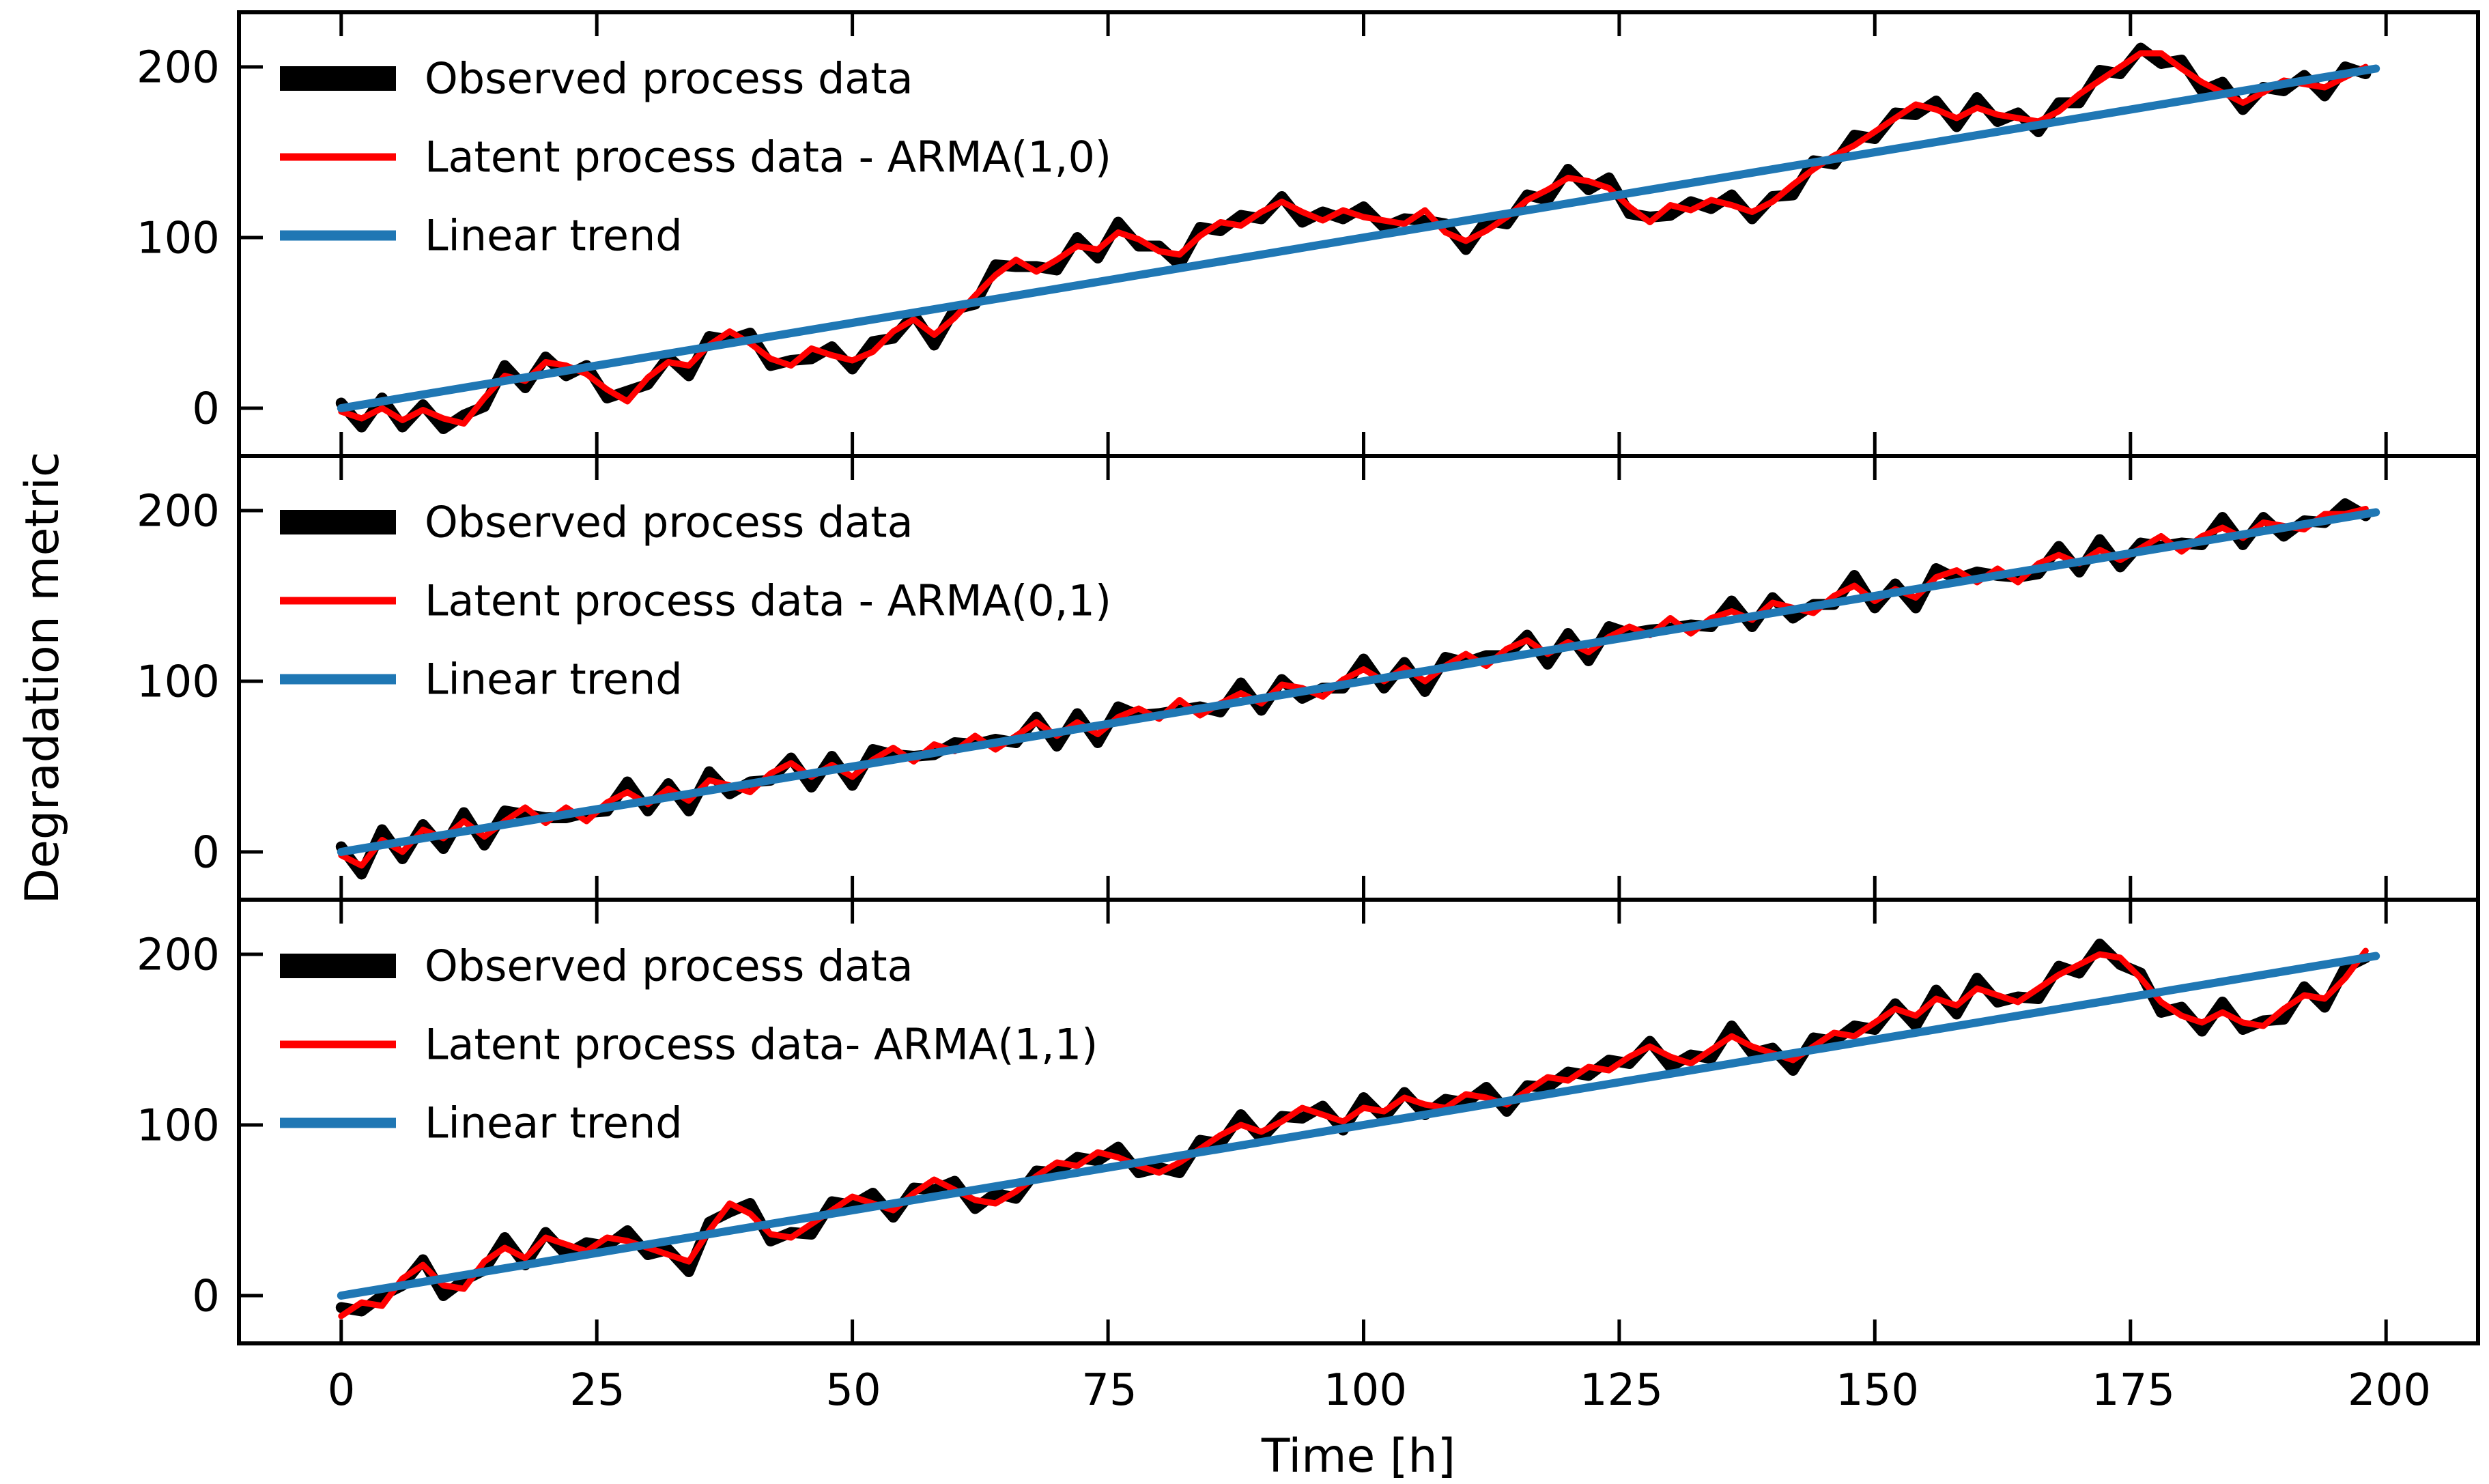 The height and width of the screenshot is (1484, 2489). What do you see at coordinates (43, 678) in the screenshot?
I see `y-axis-label: Degradation metric` at bounding box center [43, 678].